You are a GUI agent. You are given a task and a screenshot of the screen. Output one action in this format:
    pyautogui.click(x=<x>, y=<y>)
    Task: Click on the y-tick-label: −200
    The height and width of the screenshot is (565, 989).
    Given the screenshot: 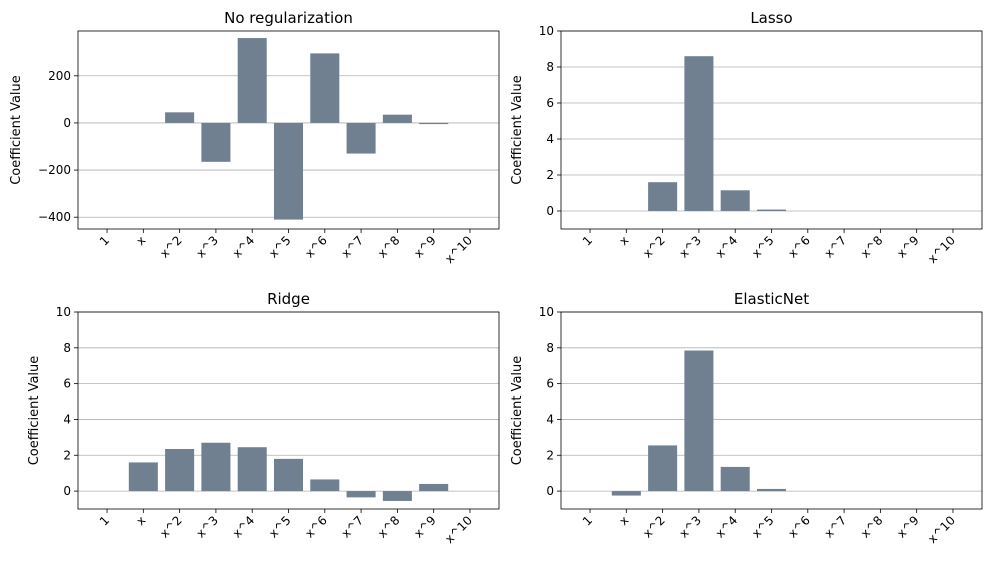 What is the action you would take?
    pyautogui.click(x=54, y=170)
    